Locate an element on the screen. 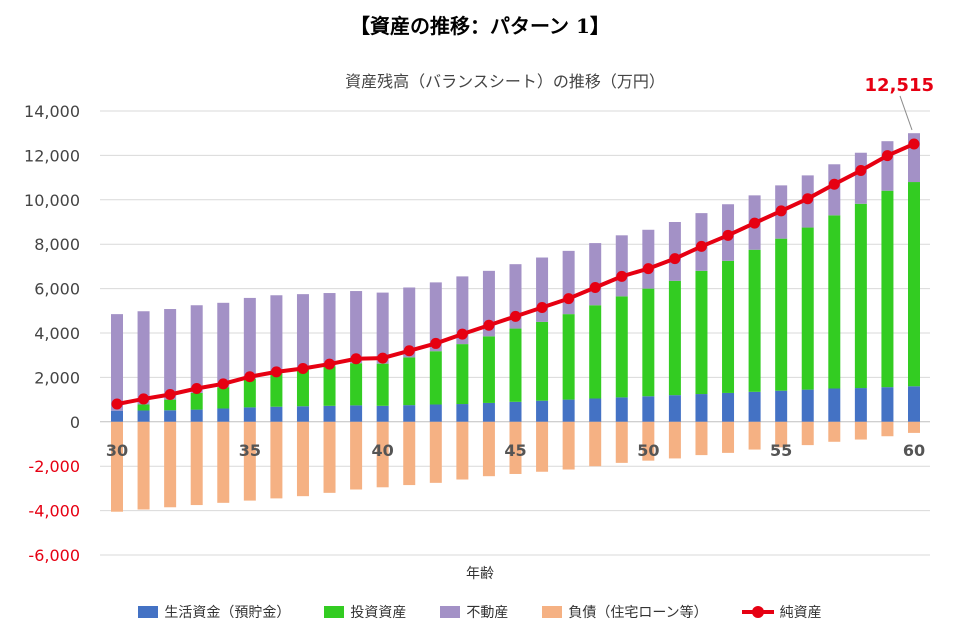 This screenshot has height=636, width=960. chart-legend: 生活資金（預貯金） 投資資産 不動産 負債（住宅ローン等） 純資産 is located at coordinates (480, 612).